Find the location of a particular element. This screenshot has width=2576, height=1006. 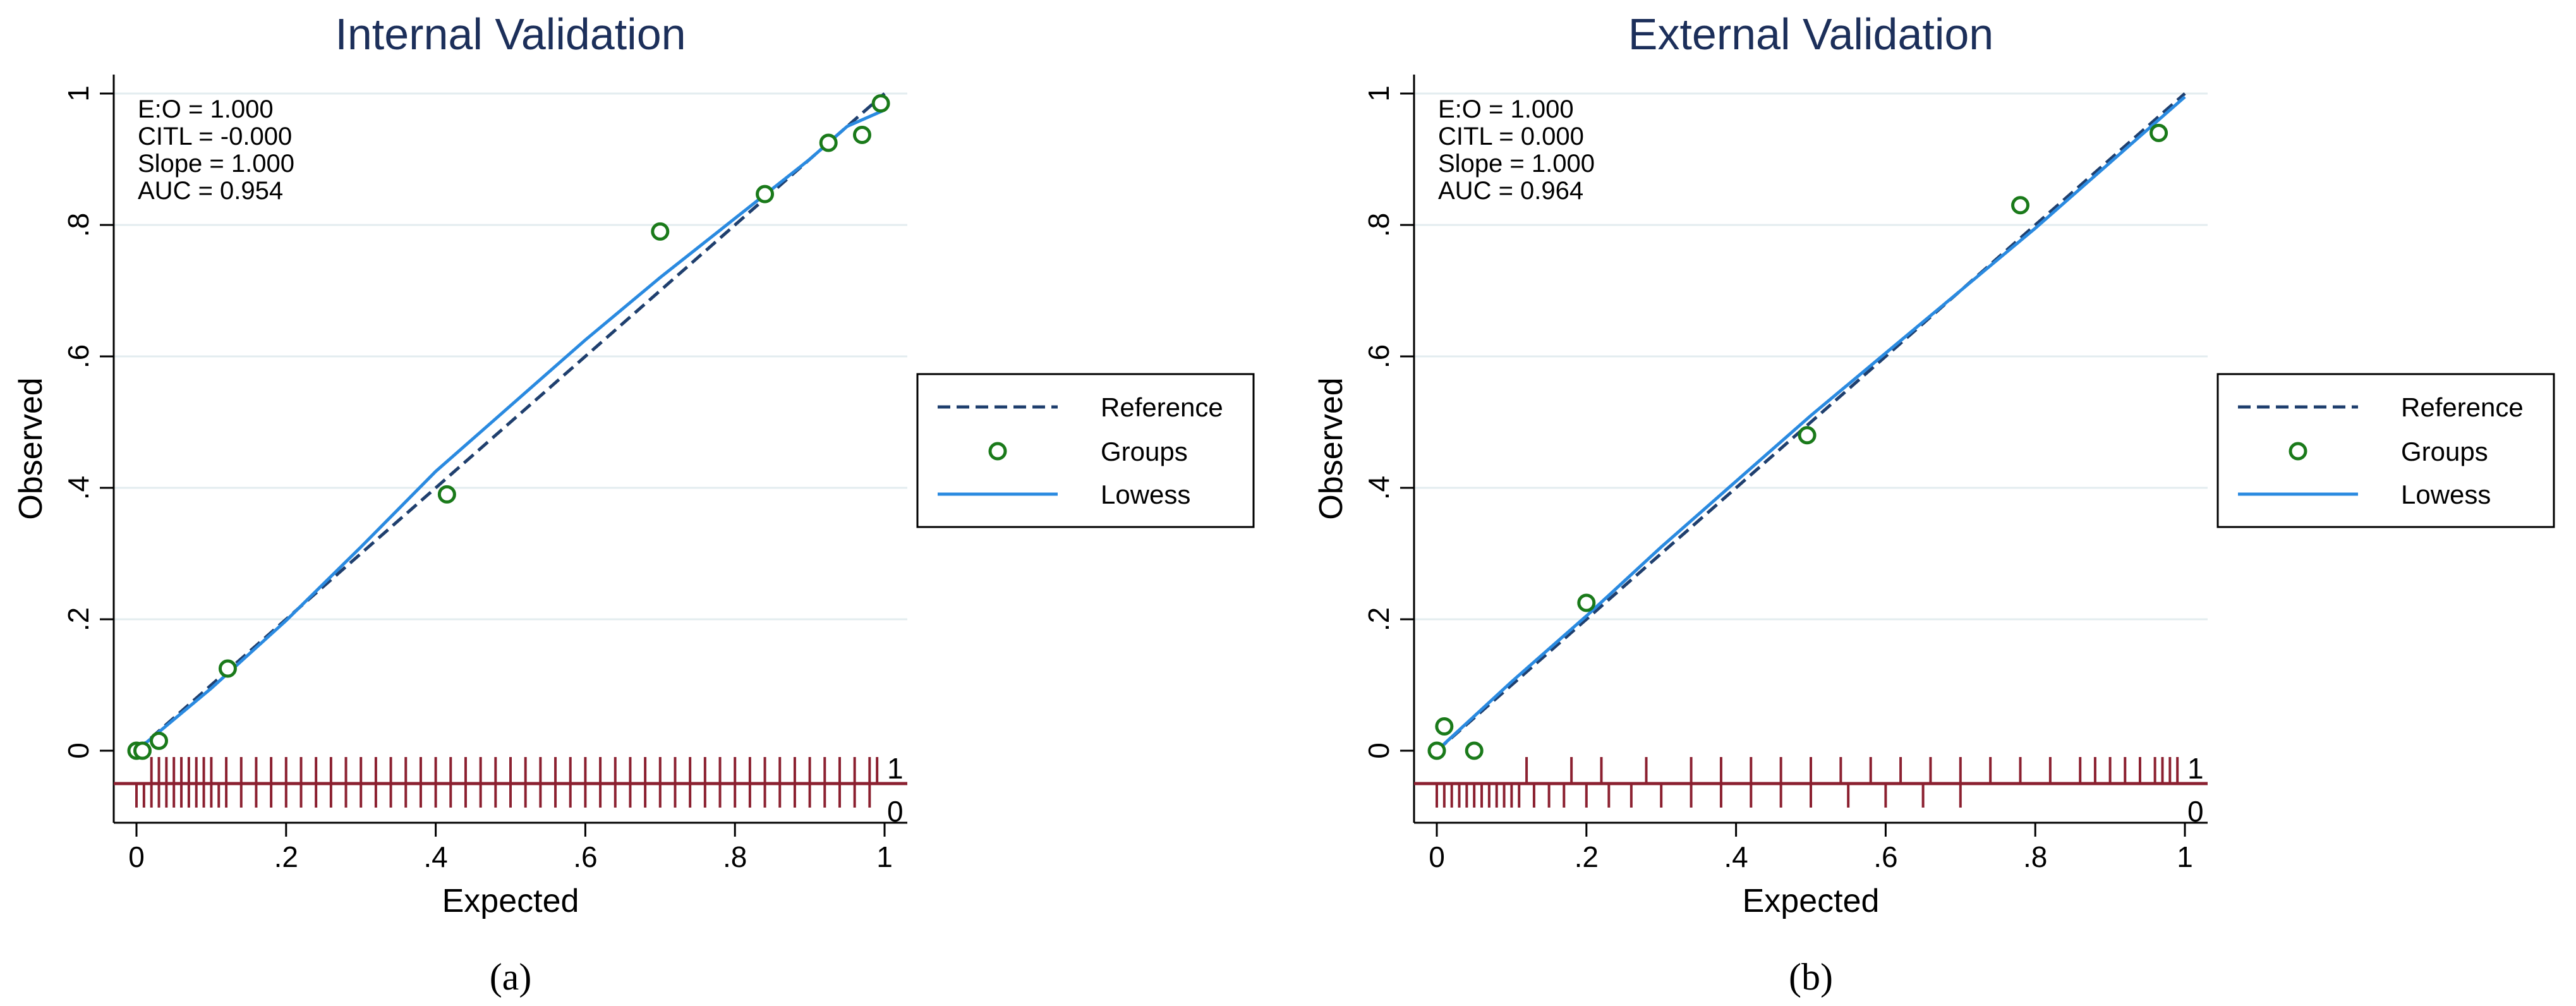

panel-caption: (a) is located at coordinates (511, 977).